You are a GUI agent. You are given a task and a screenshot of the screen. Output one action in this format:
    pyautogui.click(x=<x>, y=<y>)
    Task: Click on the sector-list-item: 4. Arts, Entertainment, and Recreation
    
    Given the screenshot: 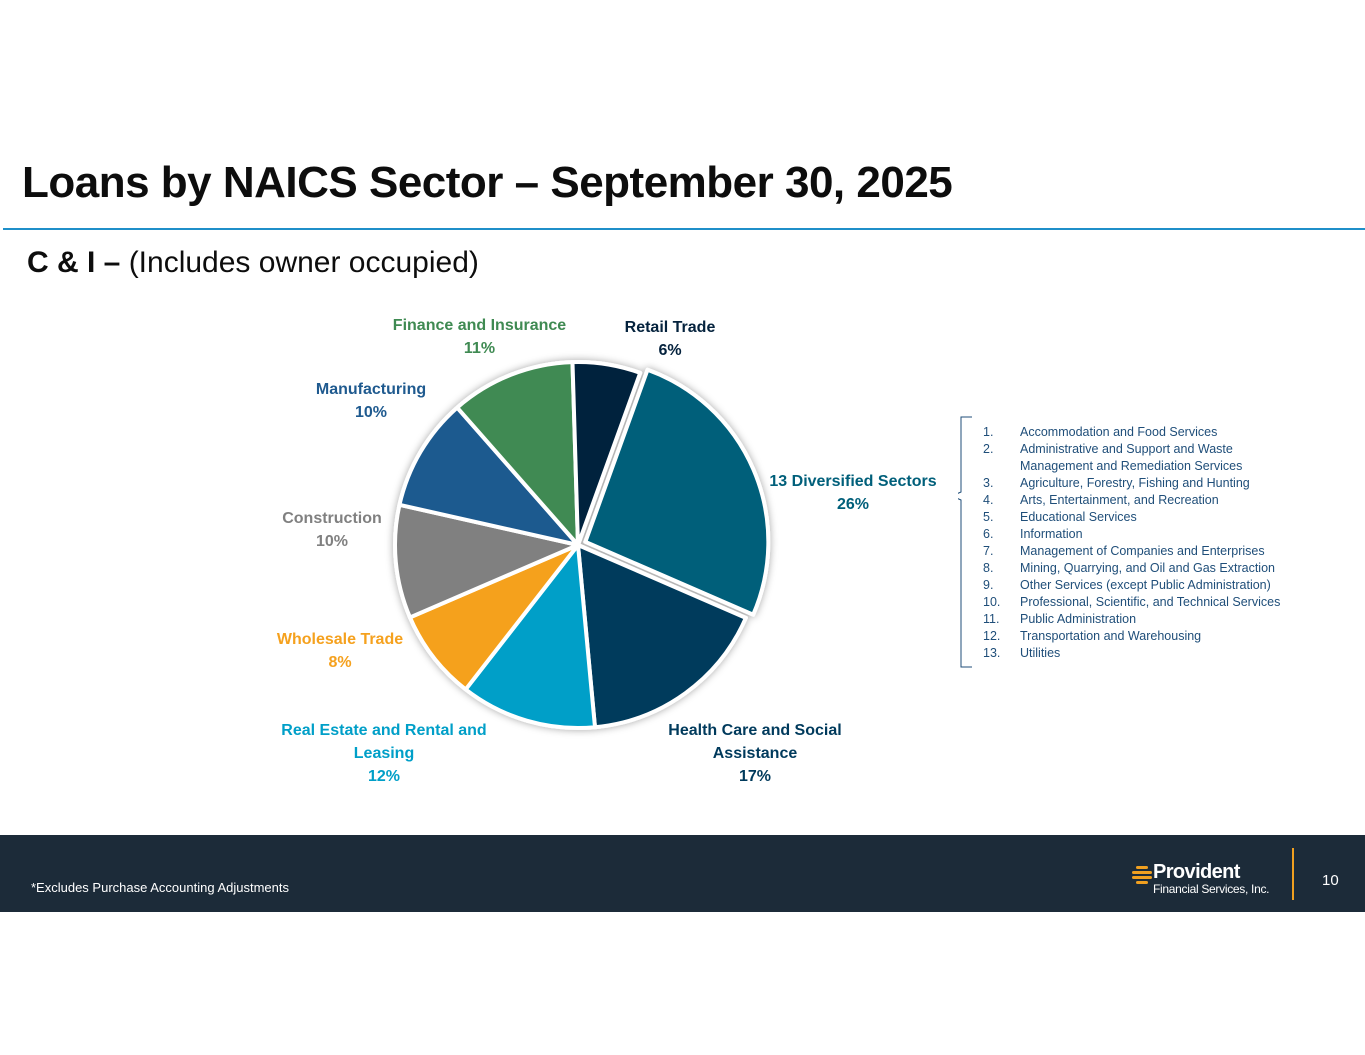 What is the action you would take?
    pyautogui.click(x=1153, y=500)
    